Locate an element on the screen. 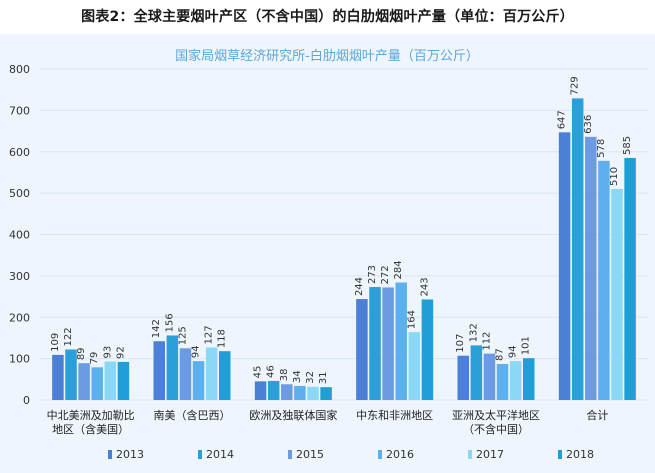 The width and height of the screenshot is (655, 473). data-label: 92 is located at coordinates (120, 352).